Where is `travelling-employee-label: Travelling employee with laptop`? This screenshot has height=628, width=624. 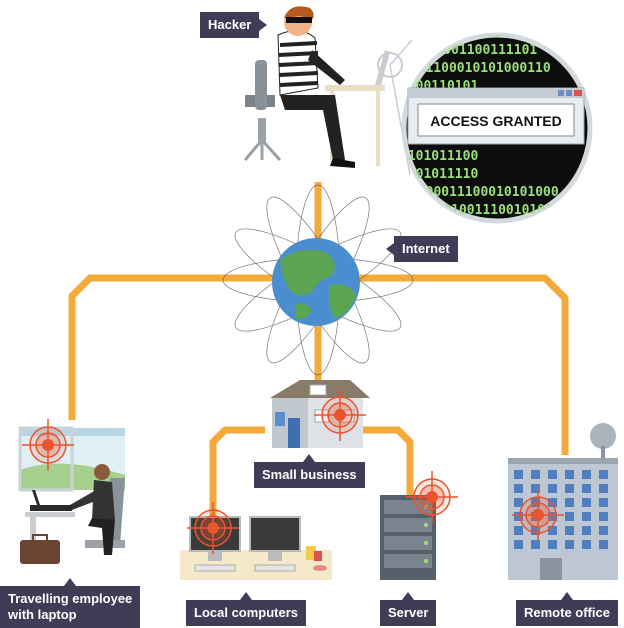
travelling-employee-label: Travelling employee with laptop is located at coordinates (70, 603).